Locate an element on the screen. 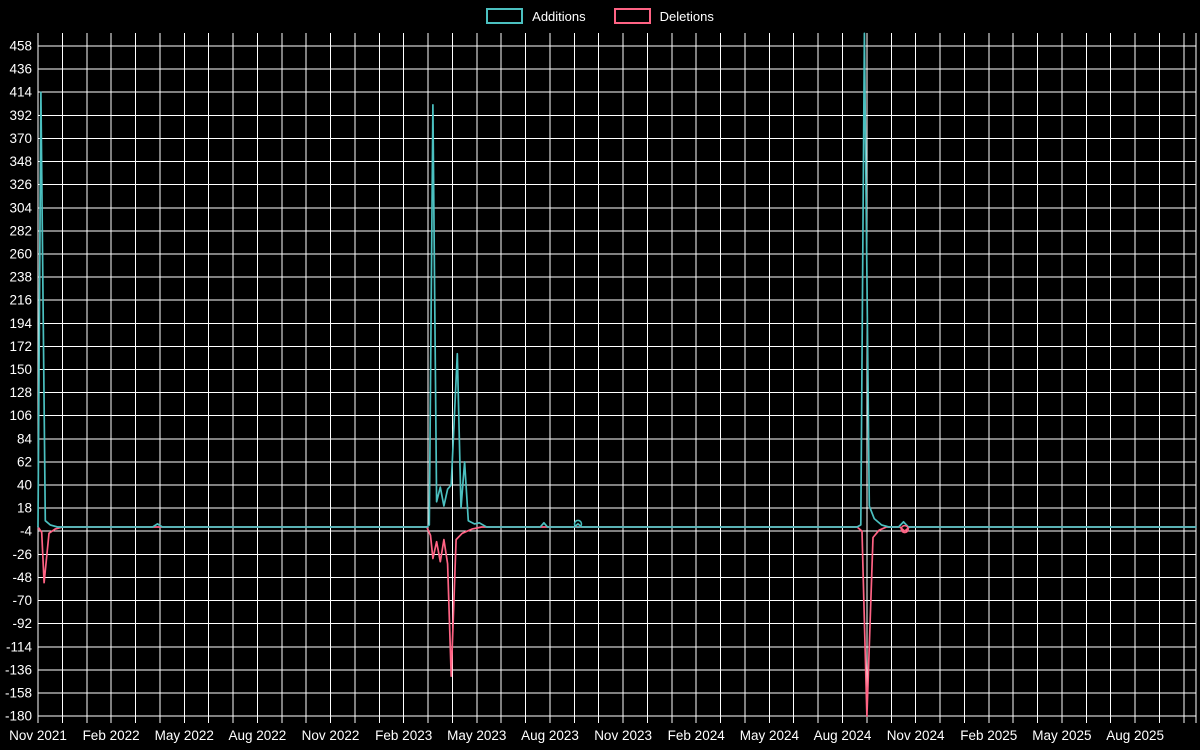  svg-text: -180 is located at coordinates (18, 716).